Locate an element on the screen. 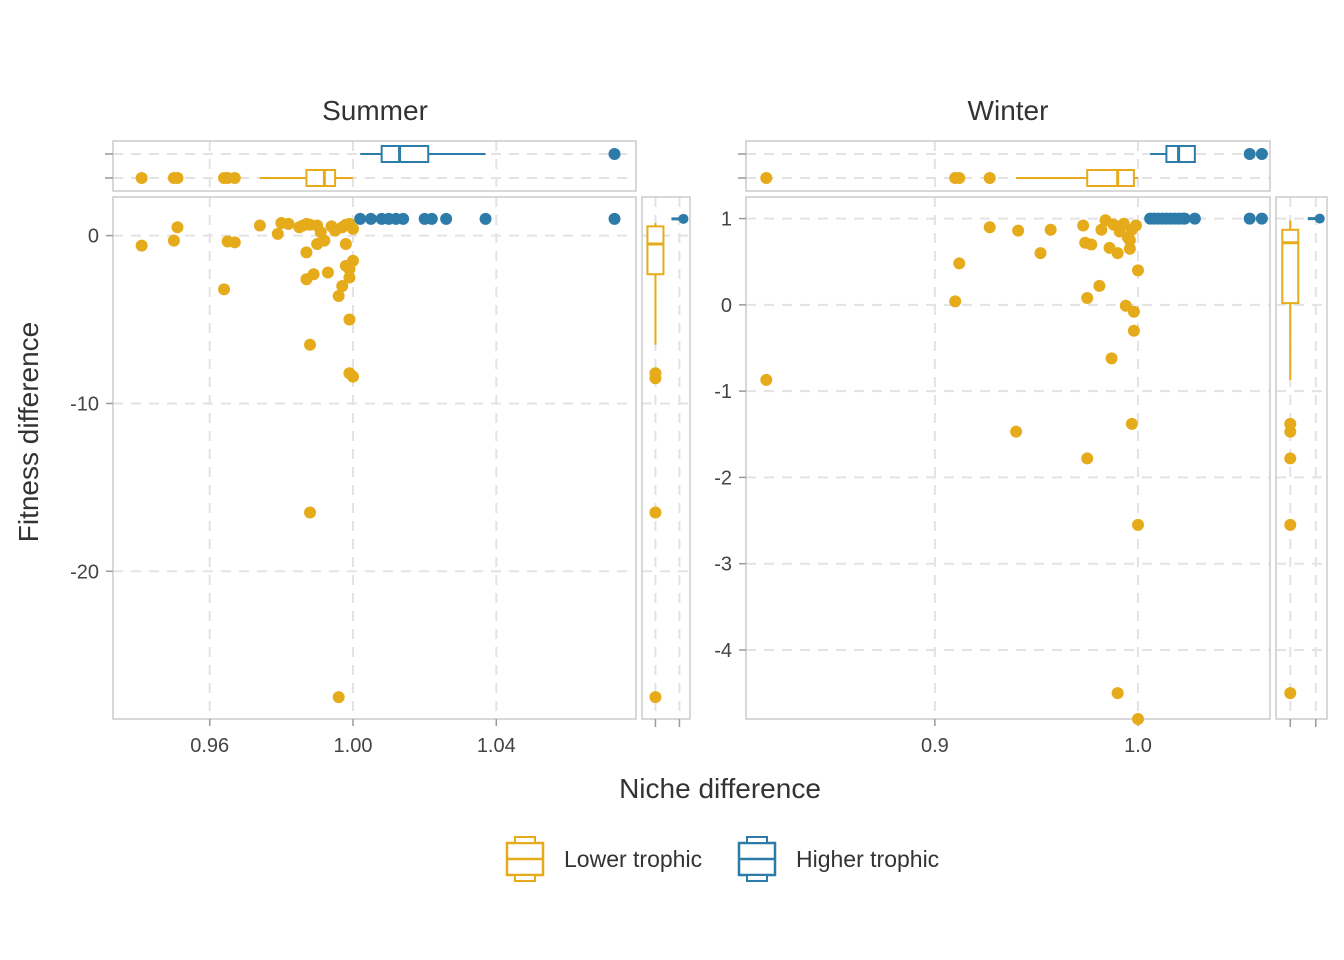  y-tick-label-winter-4: -3 is located at coordinates (723, 565).